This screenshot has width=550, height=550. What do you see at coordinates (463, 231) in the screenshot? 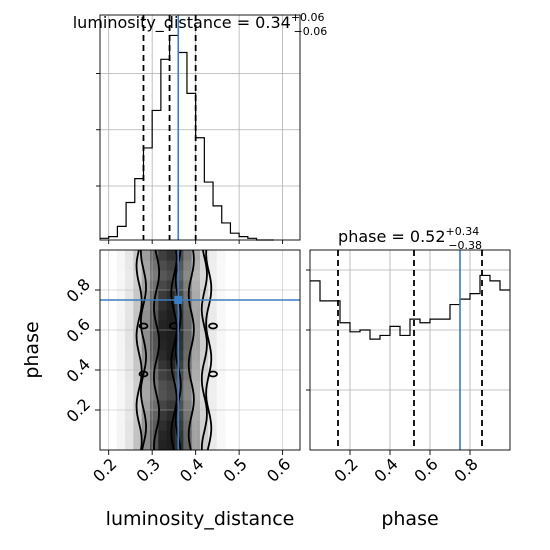
I see `hist2-title-sup: +0.34` at bounding box center [463, 231].